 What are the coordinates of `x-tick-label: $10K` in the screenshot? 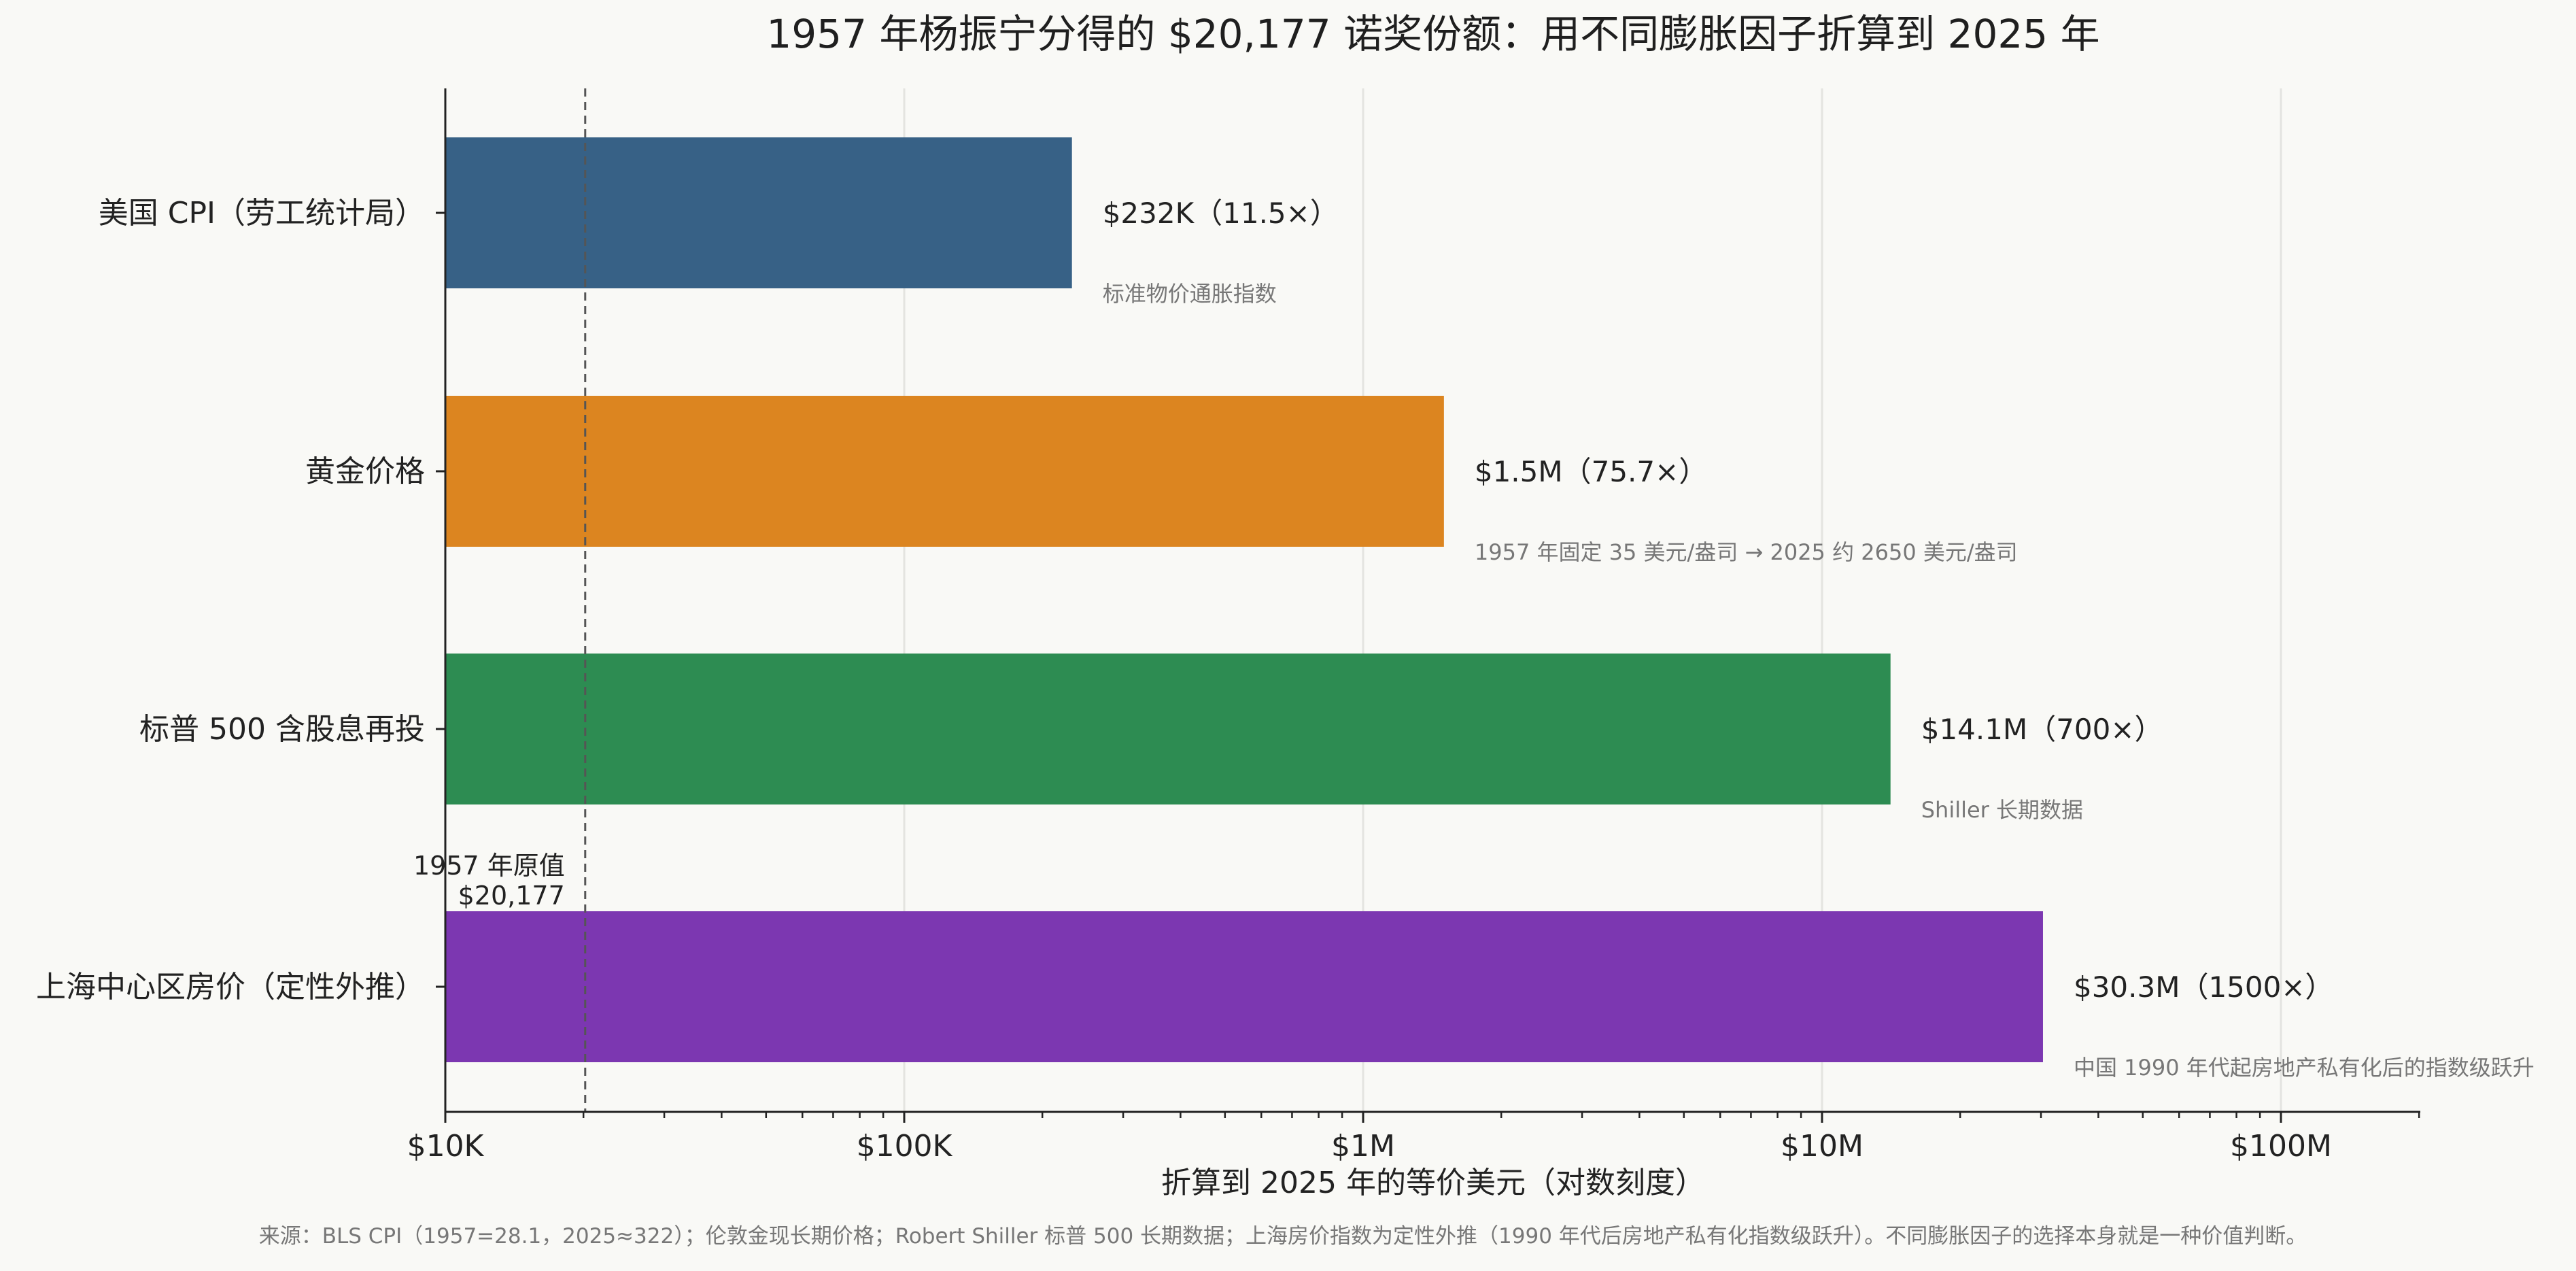 It's located at (446, 1146).